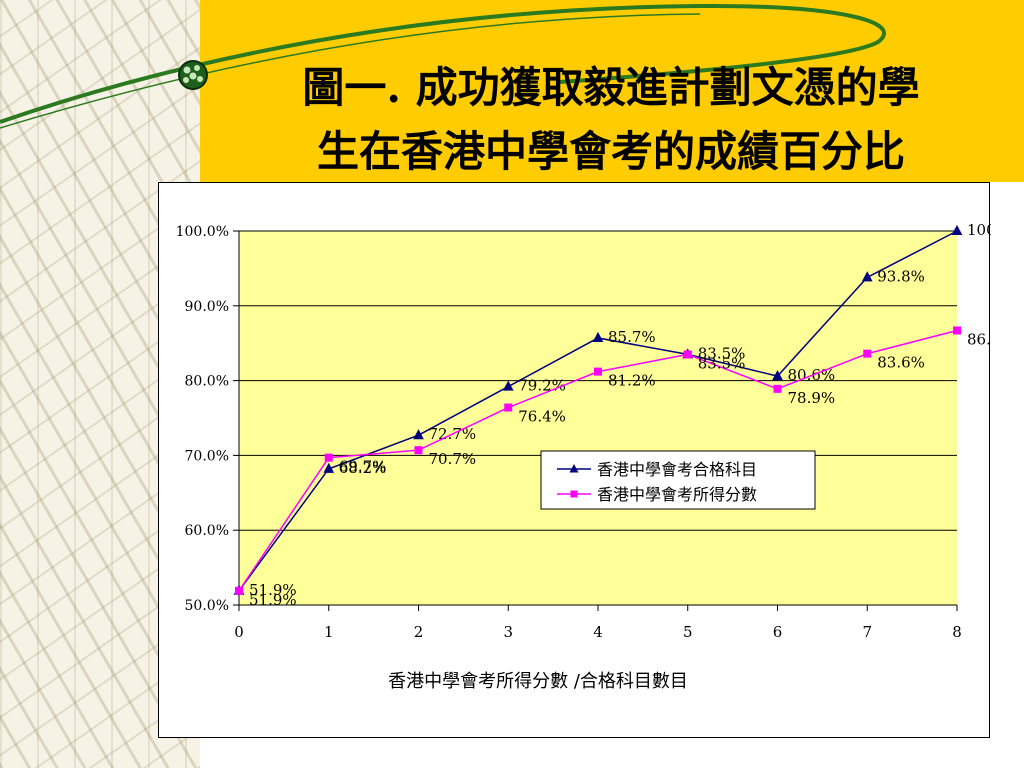  Describe the element at coordinates (979, 339) in the screenshot. I see `data-label: 86.7%` at that location.